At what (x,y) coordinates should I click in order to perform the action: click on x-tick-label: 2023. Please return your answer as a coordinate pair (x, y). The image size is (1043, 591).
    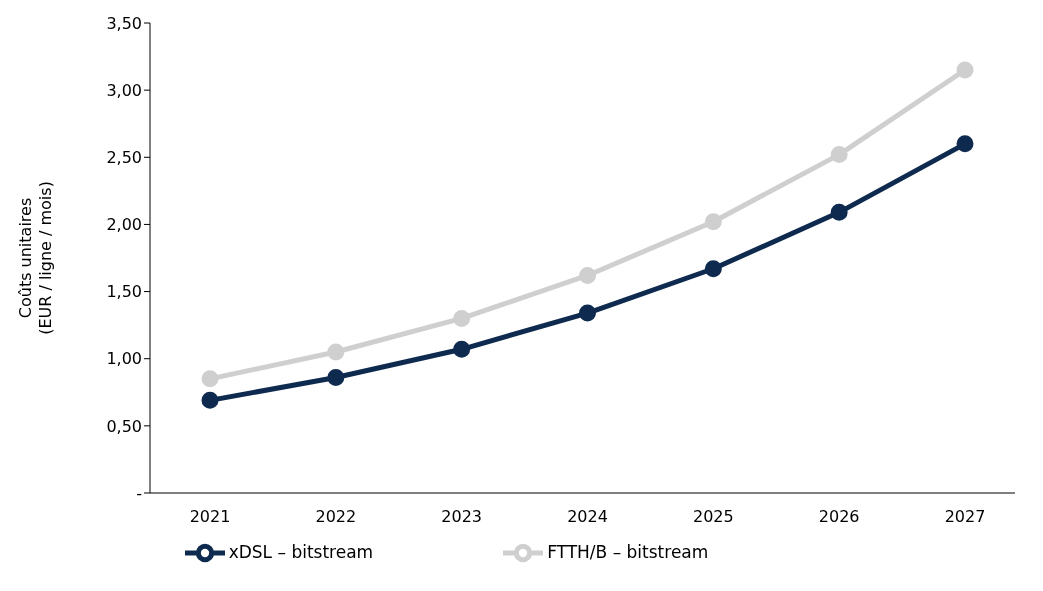
    Looking at the image, I should click on (462, 517).